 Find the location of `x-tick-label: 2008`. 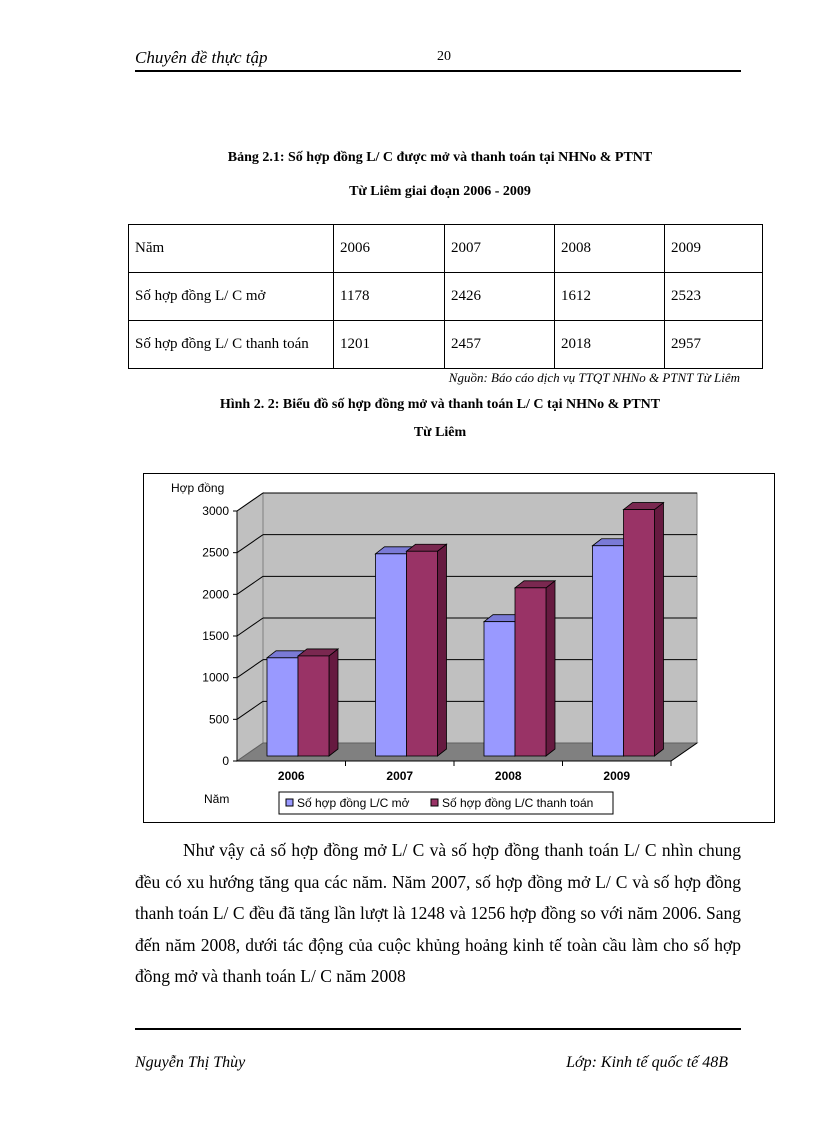

x-tick-label: 2008 is located at coordinates (508, 776).